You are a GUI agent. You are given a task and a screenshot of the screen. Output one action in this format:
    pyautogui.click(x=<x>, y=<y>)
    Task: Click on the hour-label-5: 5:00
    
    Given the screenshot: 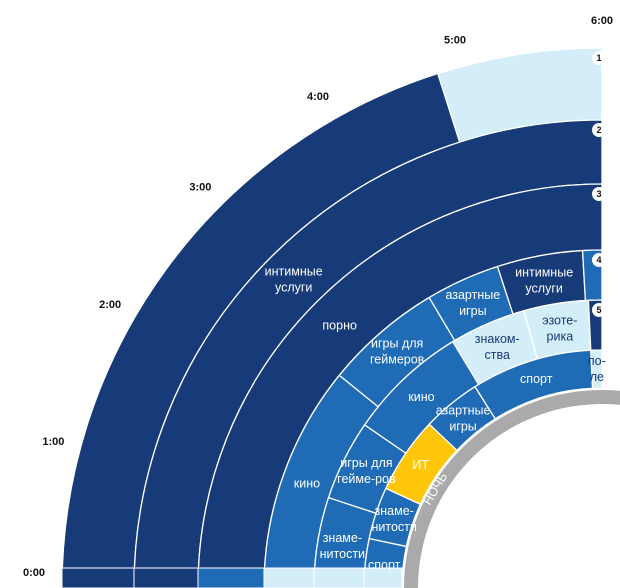 What is the action you would take?
    pyautogui.click(x=455, y=40)
    